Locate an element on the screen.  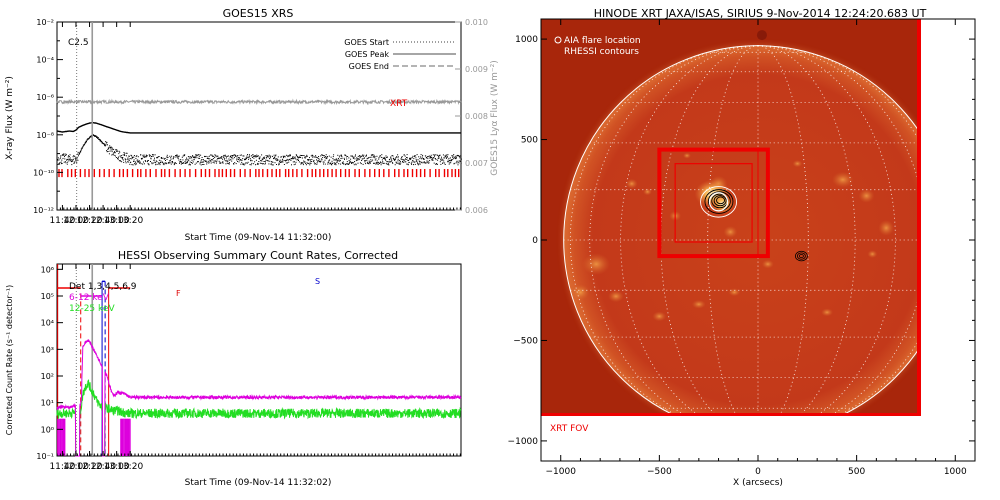
goes-y-tick-label: 10⁻¹⁰ is located at coordinates (43, 172).